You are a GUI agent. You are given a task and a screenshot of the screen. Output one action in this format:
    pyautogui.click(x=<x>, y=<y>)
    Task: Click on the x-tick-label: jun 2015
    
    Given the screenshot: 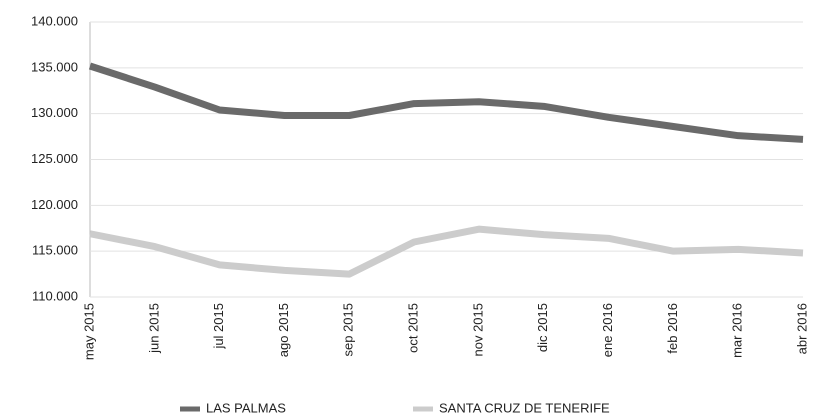 What is the action you would take?
    pyautogui.click(x=153, y=328)
    